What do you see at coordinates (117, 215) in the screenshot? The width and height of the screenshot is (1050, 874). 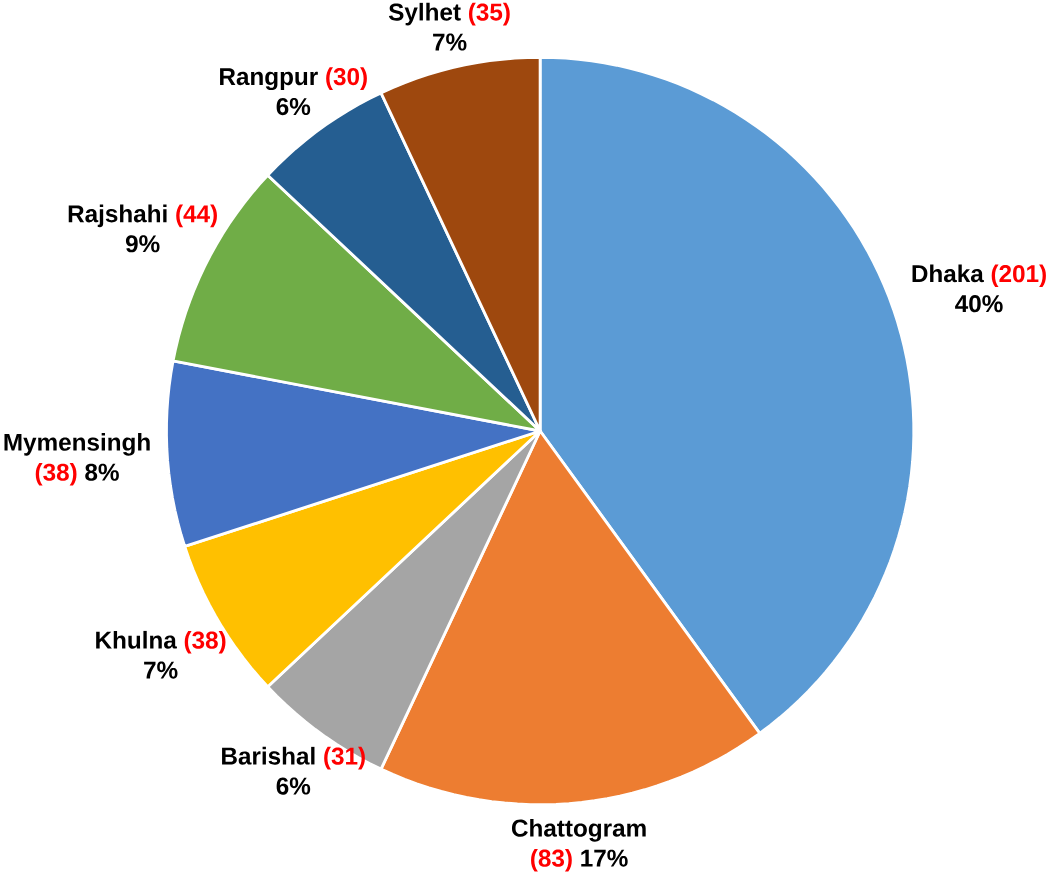 I see `slice-label: Rajshahi` at bounding box center [117, 215].